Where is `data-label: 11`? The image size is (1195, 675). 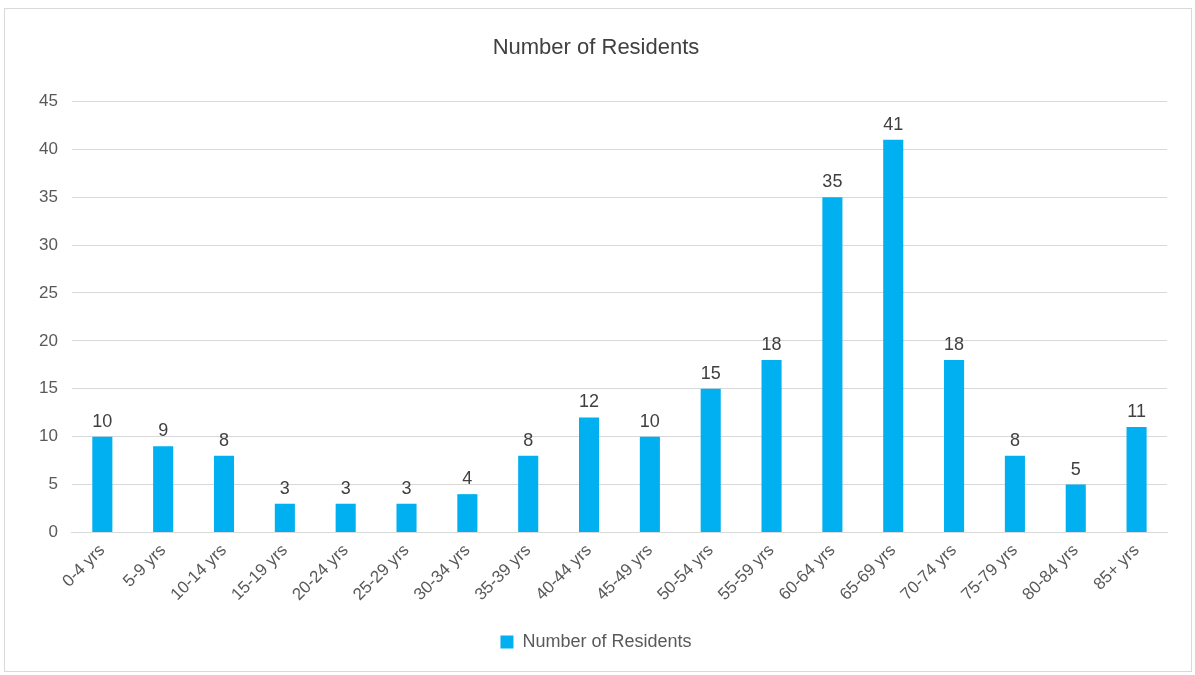 data-label: 11 is located at coordinates (1136, 411).